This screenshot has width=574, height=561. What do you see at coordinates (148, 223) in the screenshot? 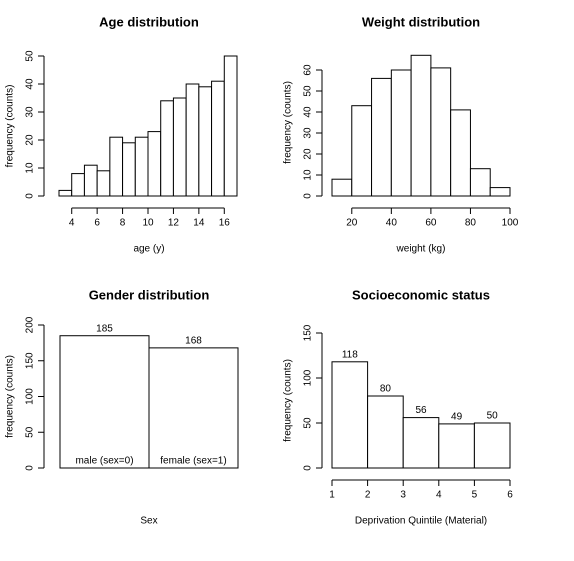
I see `x-tick-label: 10` at bounding box center [148, 223].